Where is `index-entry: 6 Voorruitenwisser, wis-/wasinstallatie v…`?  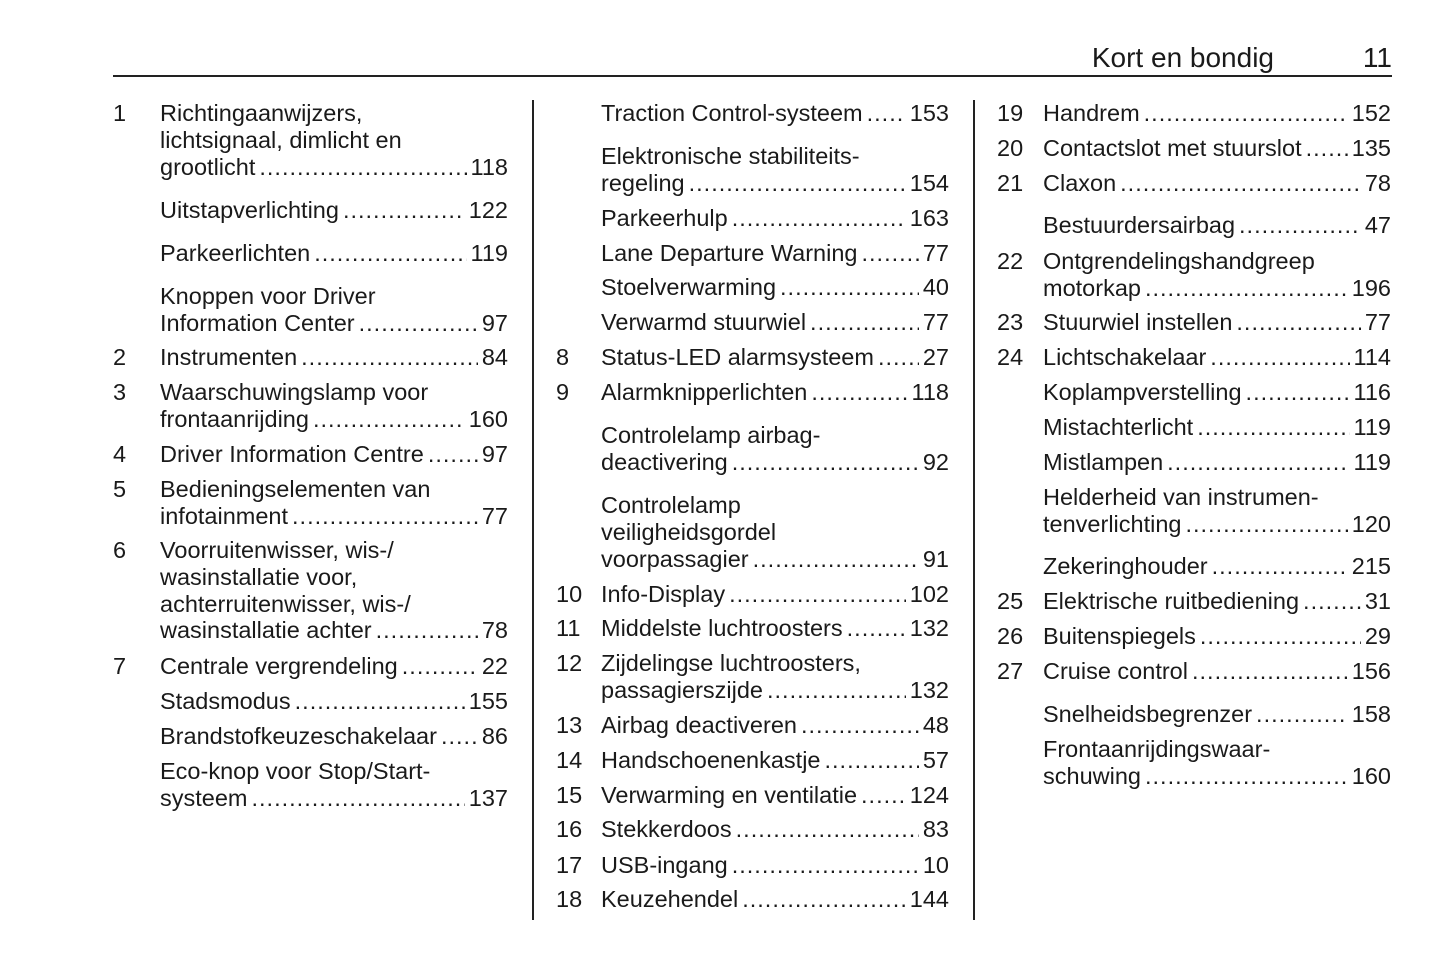 index-entry: 6 Voorruitenwisser, wis-/wasinstallatie v… is located at coordinates (310, 590).